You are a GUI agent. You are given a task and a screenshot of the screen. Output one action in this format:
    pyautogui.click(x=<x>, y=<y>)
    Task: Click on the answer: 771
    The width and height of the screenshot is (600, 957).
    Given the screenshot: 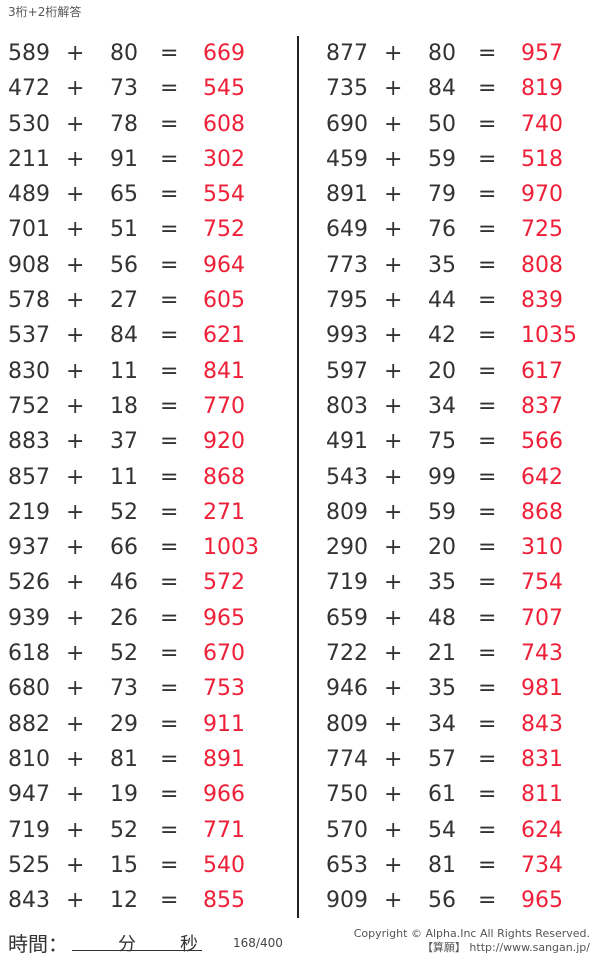 What is the action you would take?
    pyautogui.click(x=224, y=830)
    